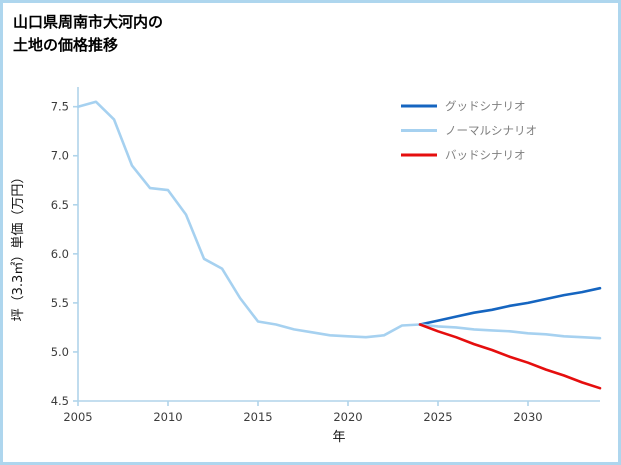 The height and width of the screenshot is (465, 621). I want to click on y-tick-label: 6.5, so click(60, 205).